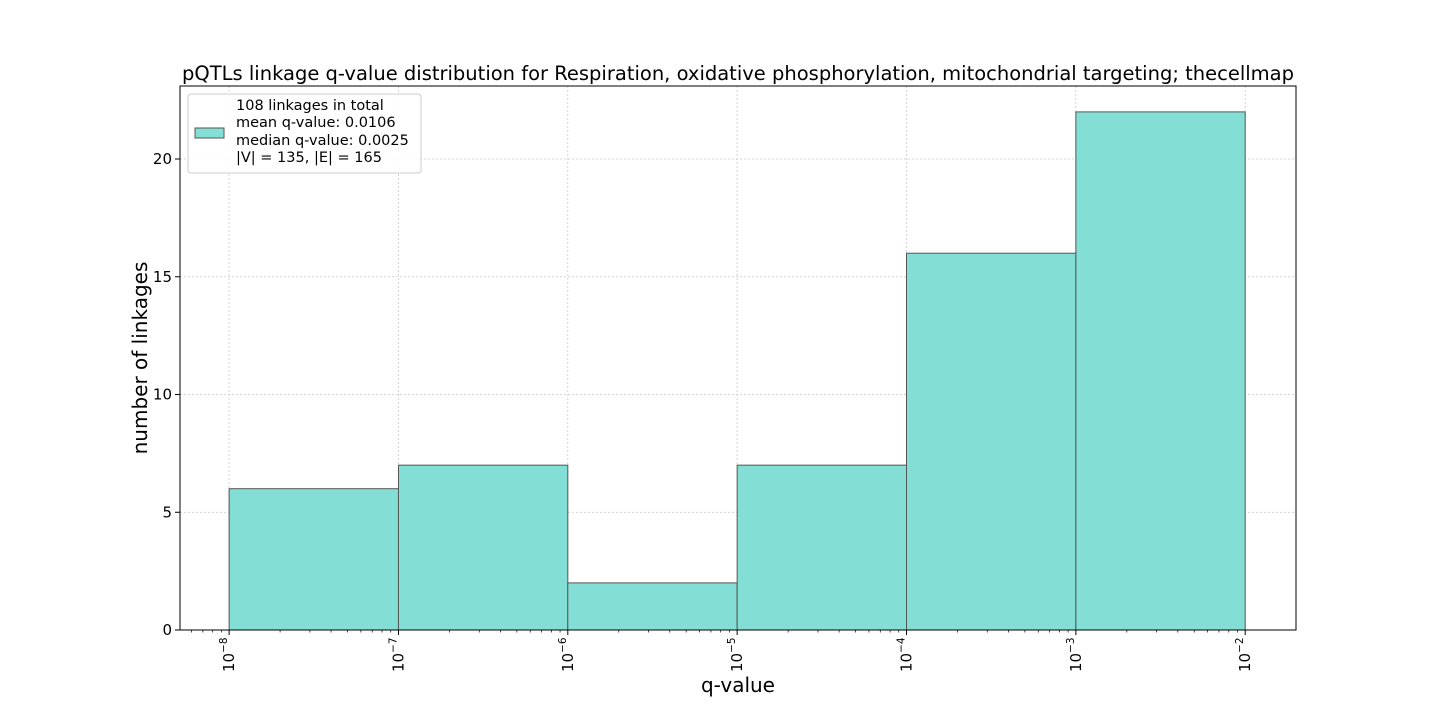  Describe the element at coordinates (567, 654) in the screenshot. I see `x-tick-label: 10−6` at that location.